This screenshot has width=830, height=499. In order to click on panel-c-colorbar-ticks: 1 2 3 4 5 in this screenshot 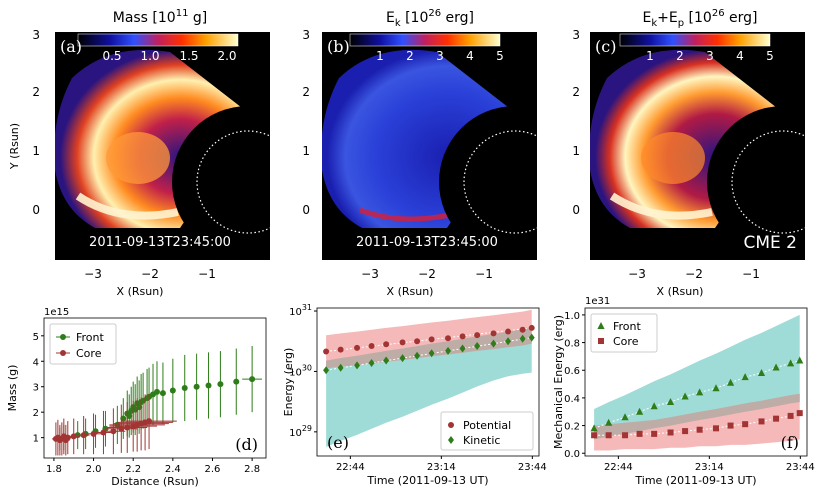, I will do `click(710, 56)`.